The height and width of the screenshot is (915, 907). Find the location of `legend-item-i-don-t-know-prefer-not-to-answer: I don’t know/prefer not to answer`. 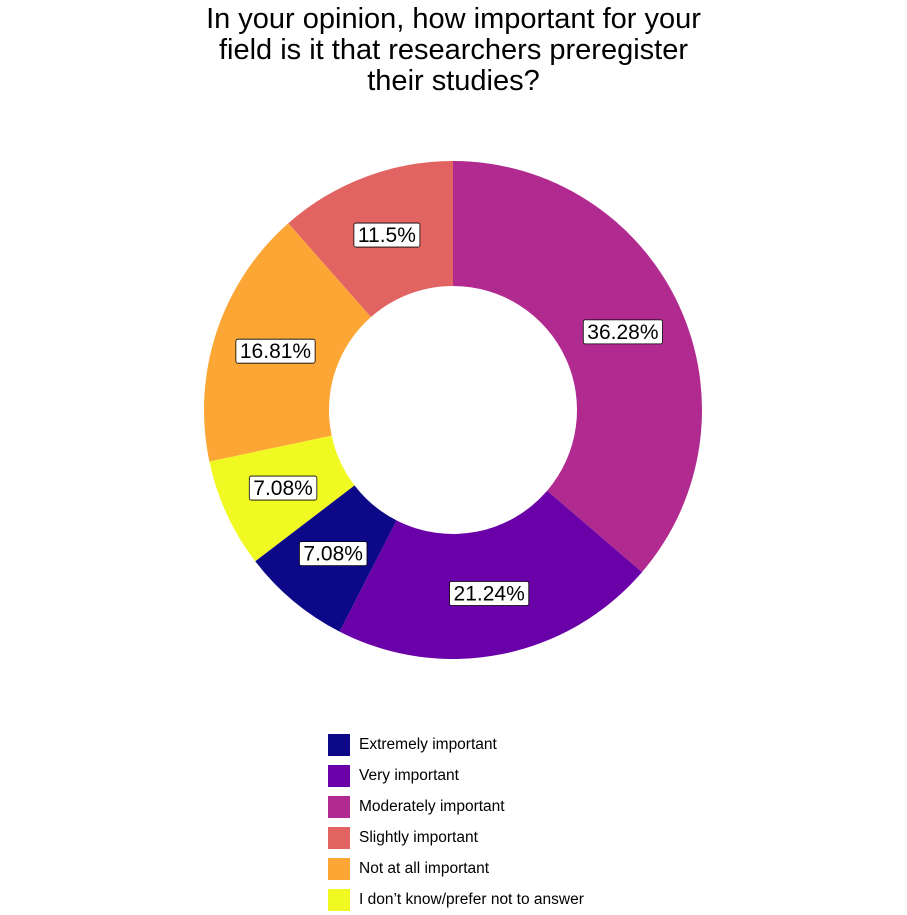

legend-item-i-don-t-know-prefer-not-to-answer: I don’t know/prefer not to answer is located at coordinates (456, 899).